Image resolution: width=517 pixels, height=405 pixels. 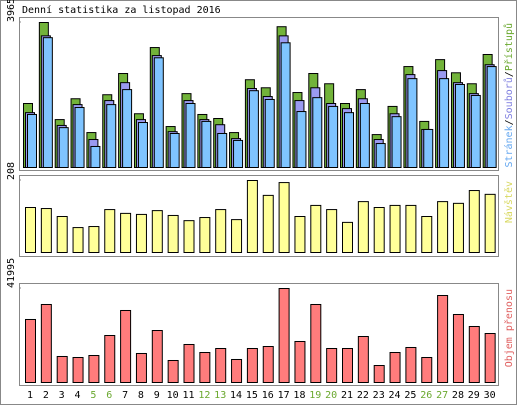 I want to click on x-tick-label: 25, so click(x=410, y=395).